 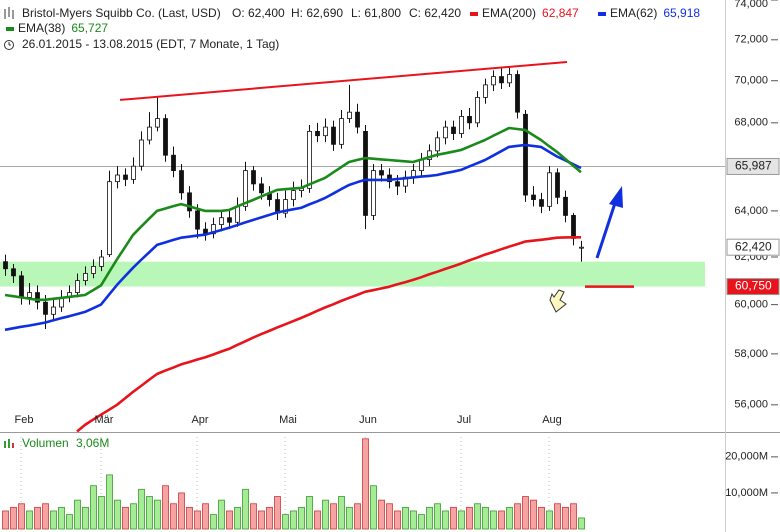 What do you see at coordinates (376, 13) in the screenshot?
I see `ohlc-low: L: 61,800` at bounding box center [376, 13].